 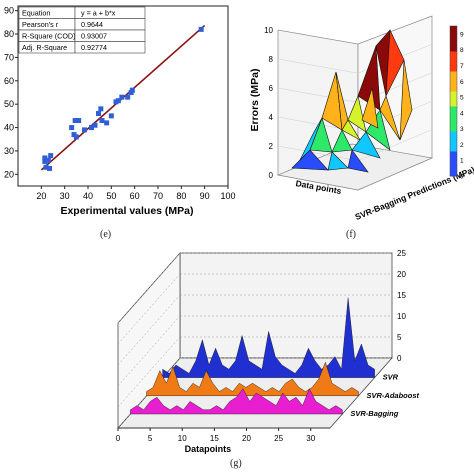 What do you see at coordinates (9, 11) in the screenshot?
I see `y-tick-label: 90` at bounding box center [9, 11].